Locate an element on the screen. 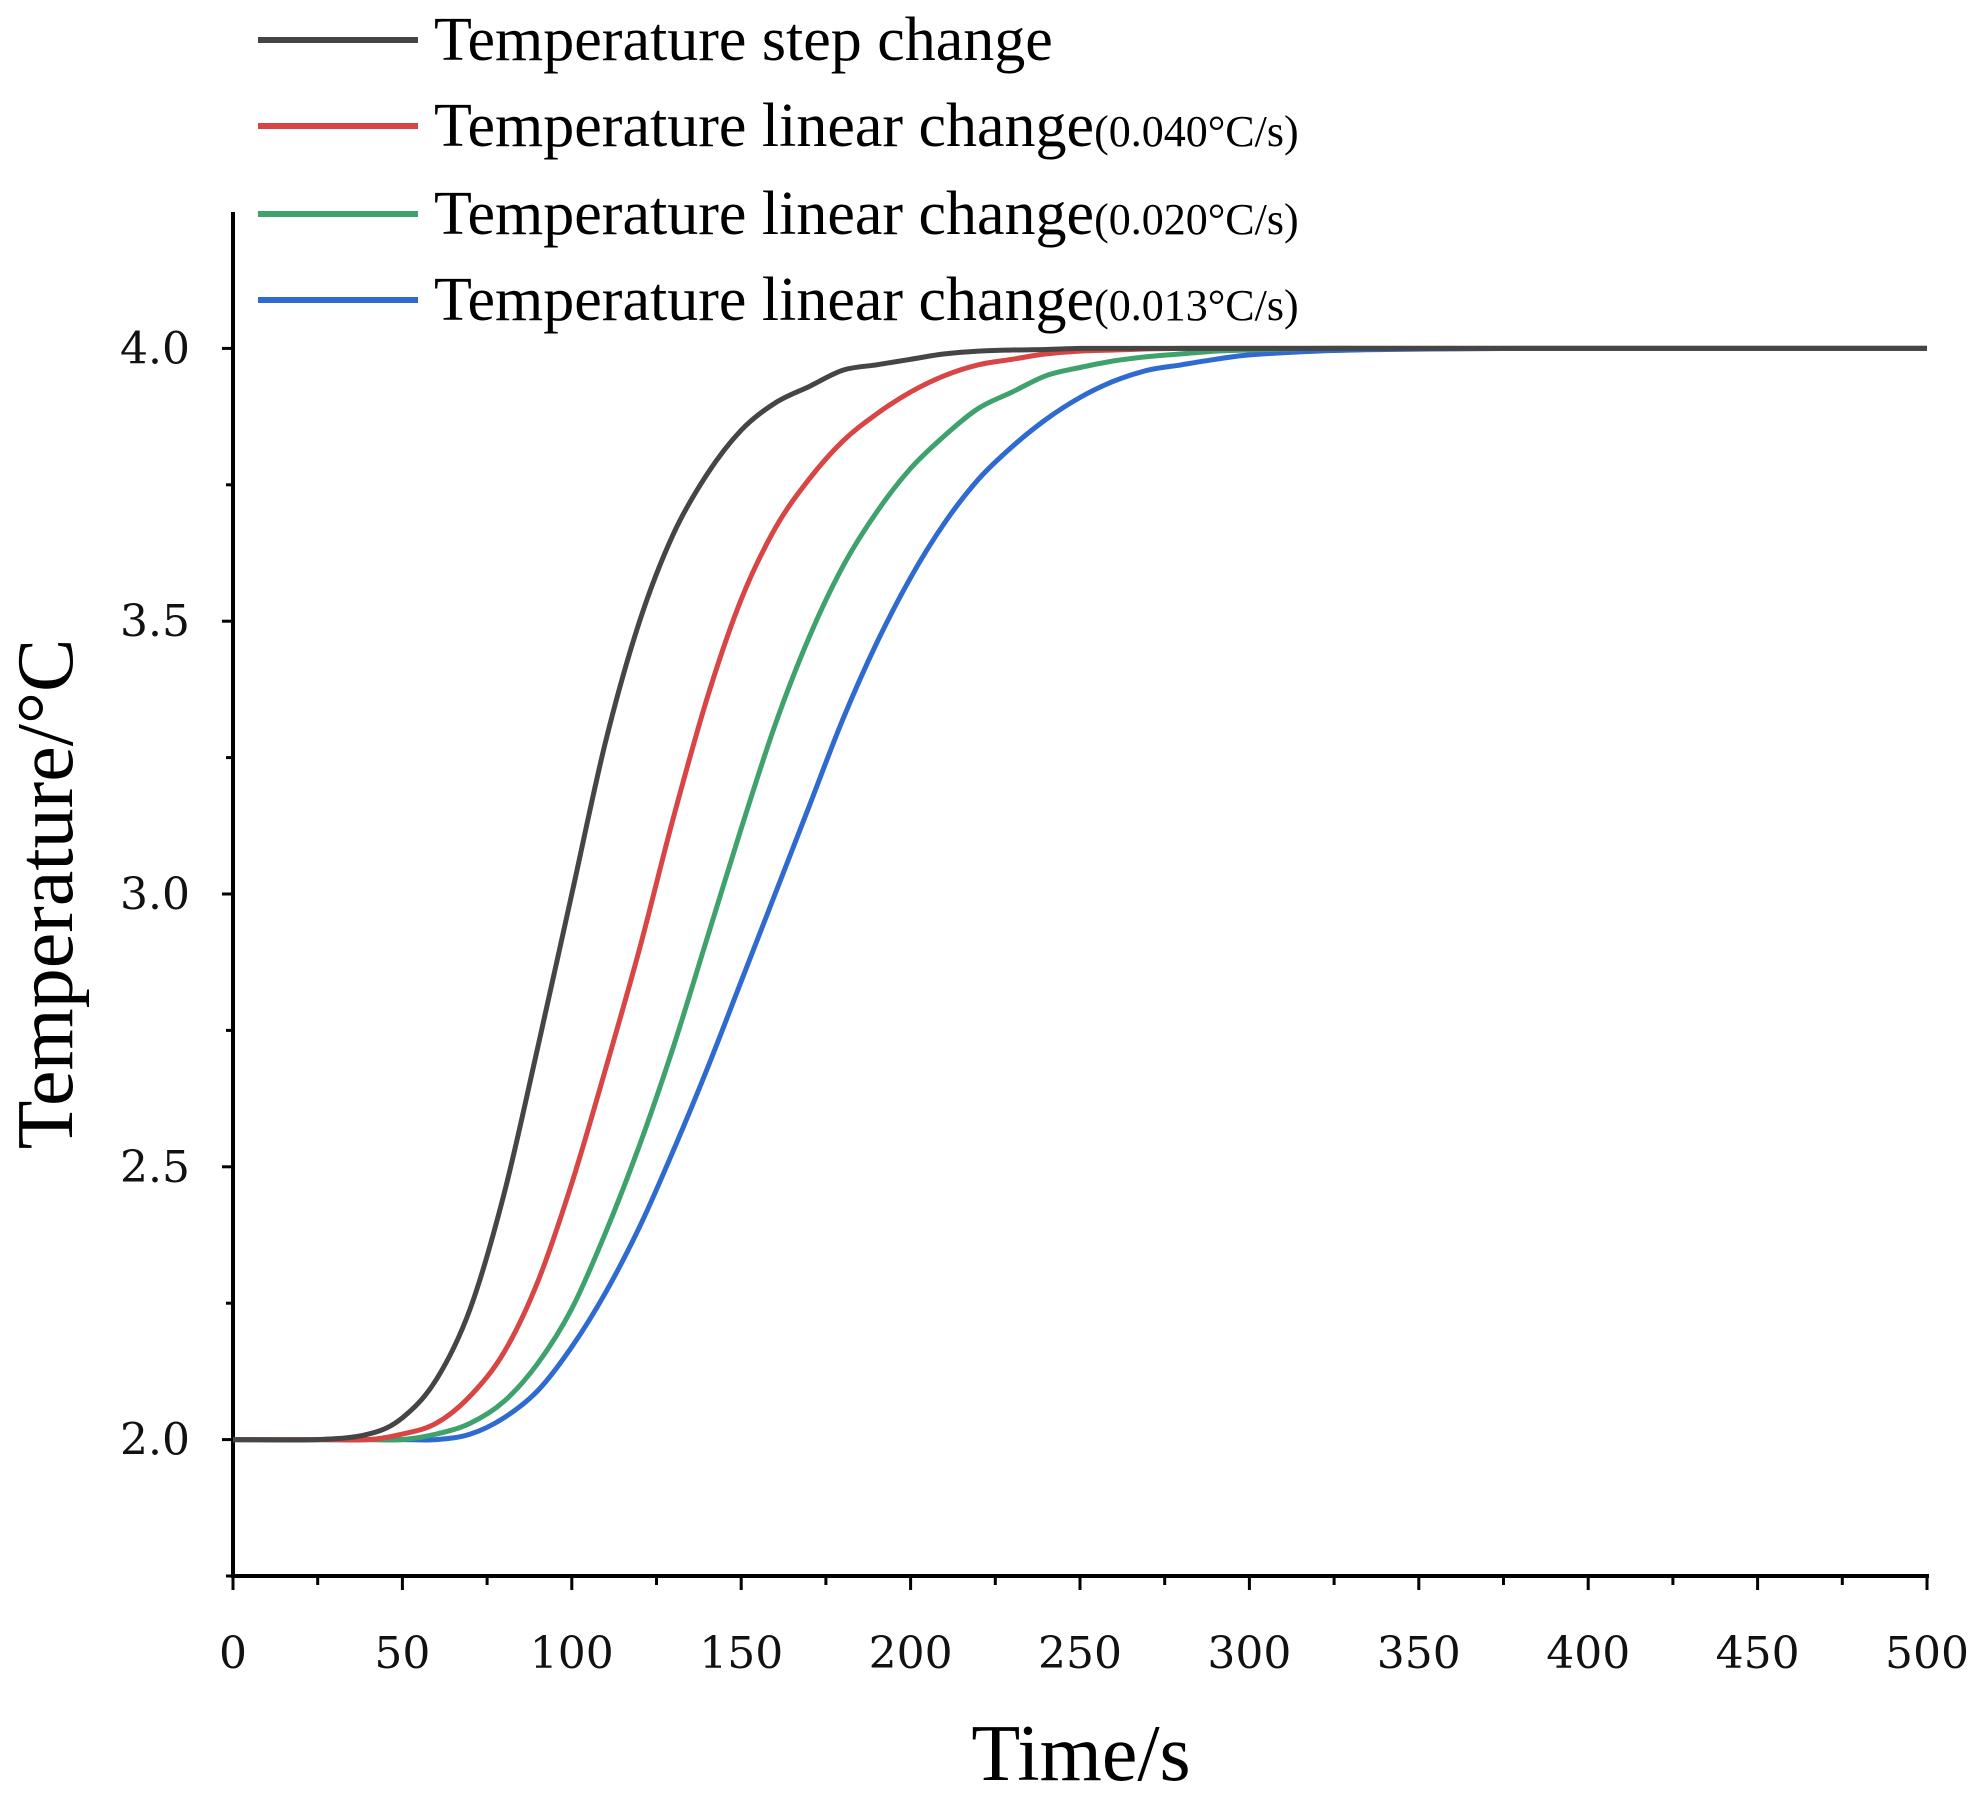  x-axis-title: Time/s is located at coordinates (1080, 1752).